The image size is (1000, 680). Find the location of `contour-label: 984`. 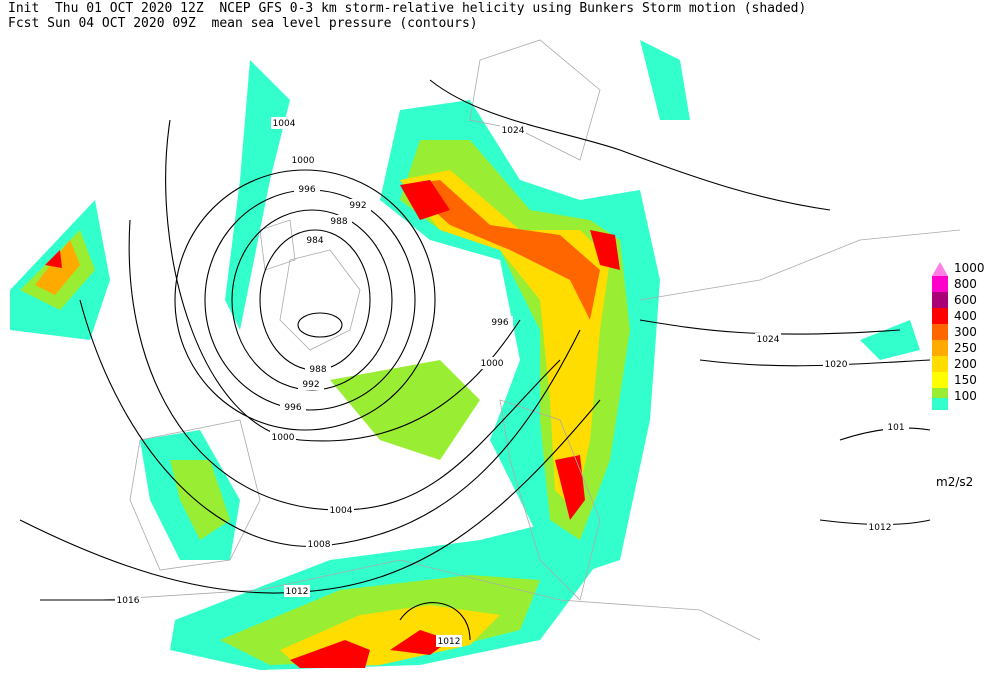

contour-label: 984 is located at coordinates (314, 241).